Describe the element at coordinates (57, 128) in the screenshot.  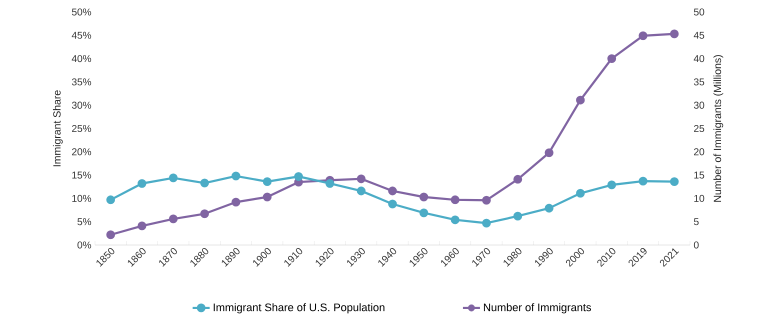
I see `y-axis-title: Immigrant Share` at that location.